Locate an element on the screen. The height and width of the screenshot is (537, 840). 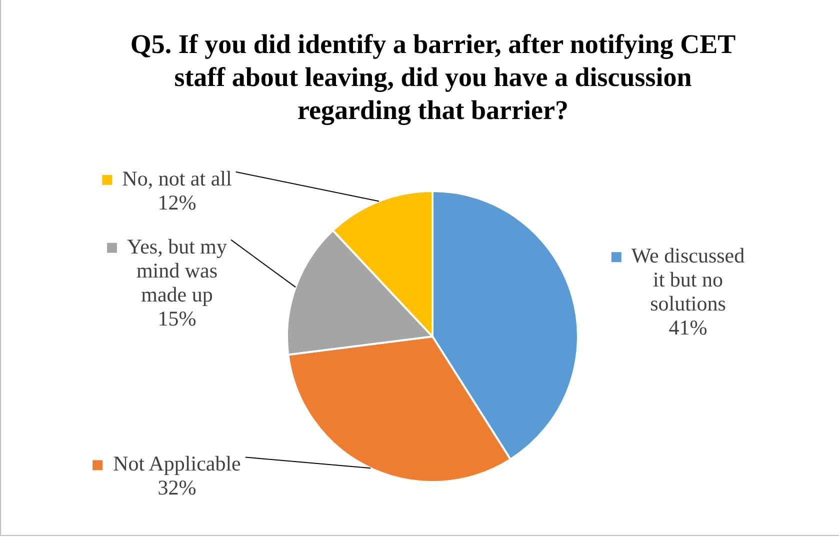
data-label: 12% is located at coordinates (177, 202).